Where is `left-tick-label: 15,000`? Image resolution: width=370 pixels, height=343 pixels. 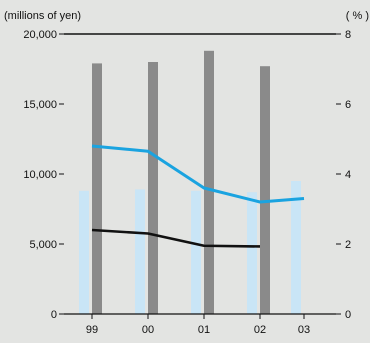
left-tick-label: 15,000 is located at coordinates (40, 105).